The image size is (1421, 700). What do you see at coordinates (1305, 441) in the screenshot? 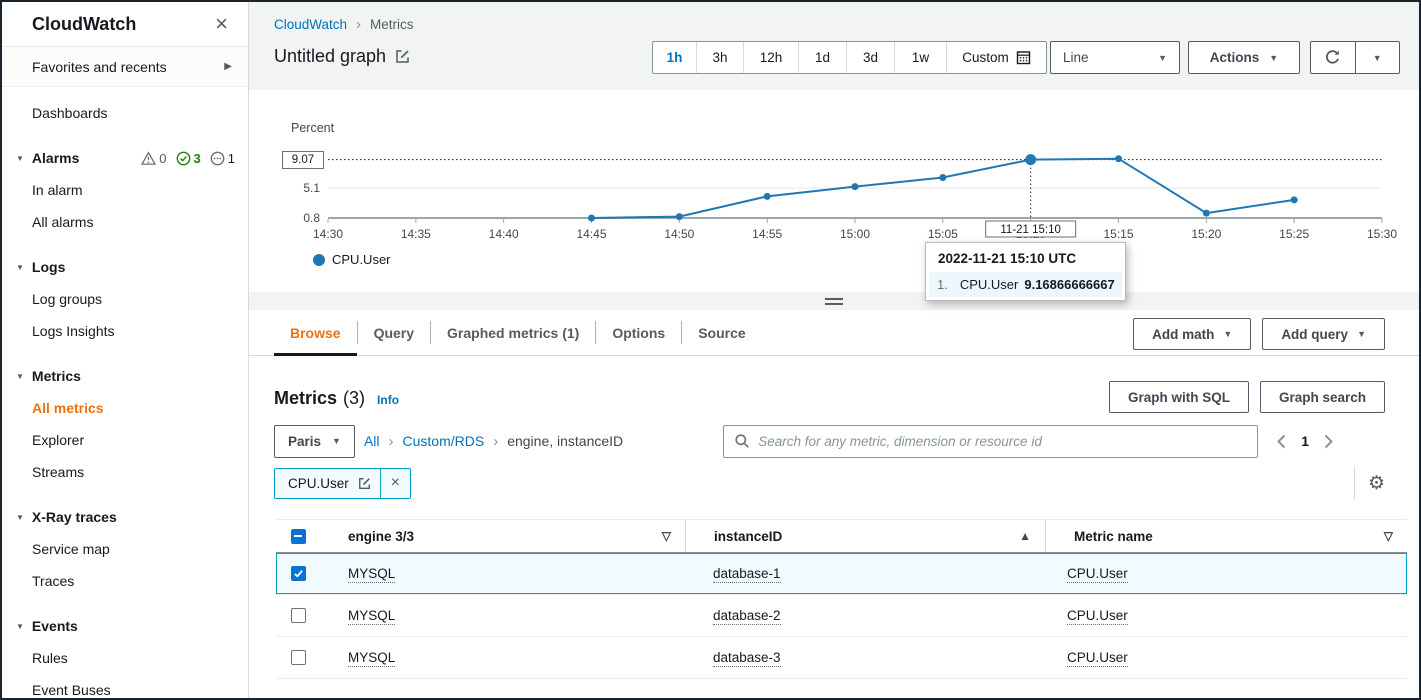
I see `pagination: 1` at bounding box center [1305, 441].